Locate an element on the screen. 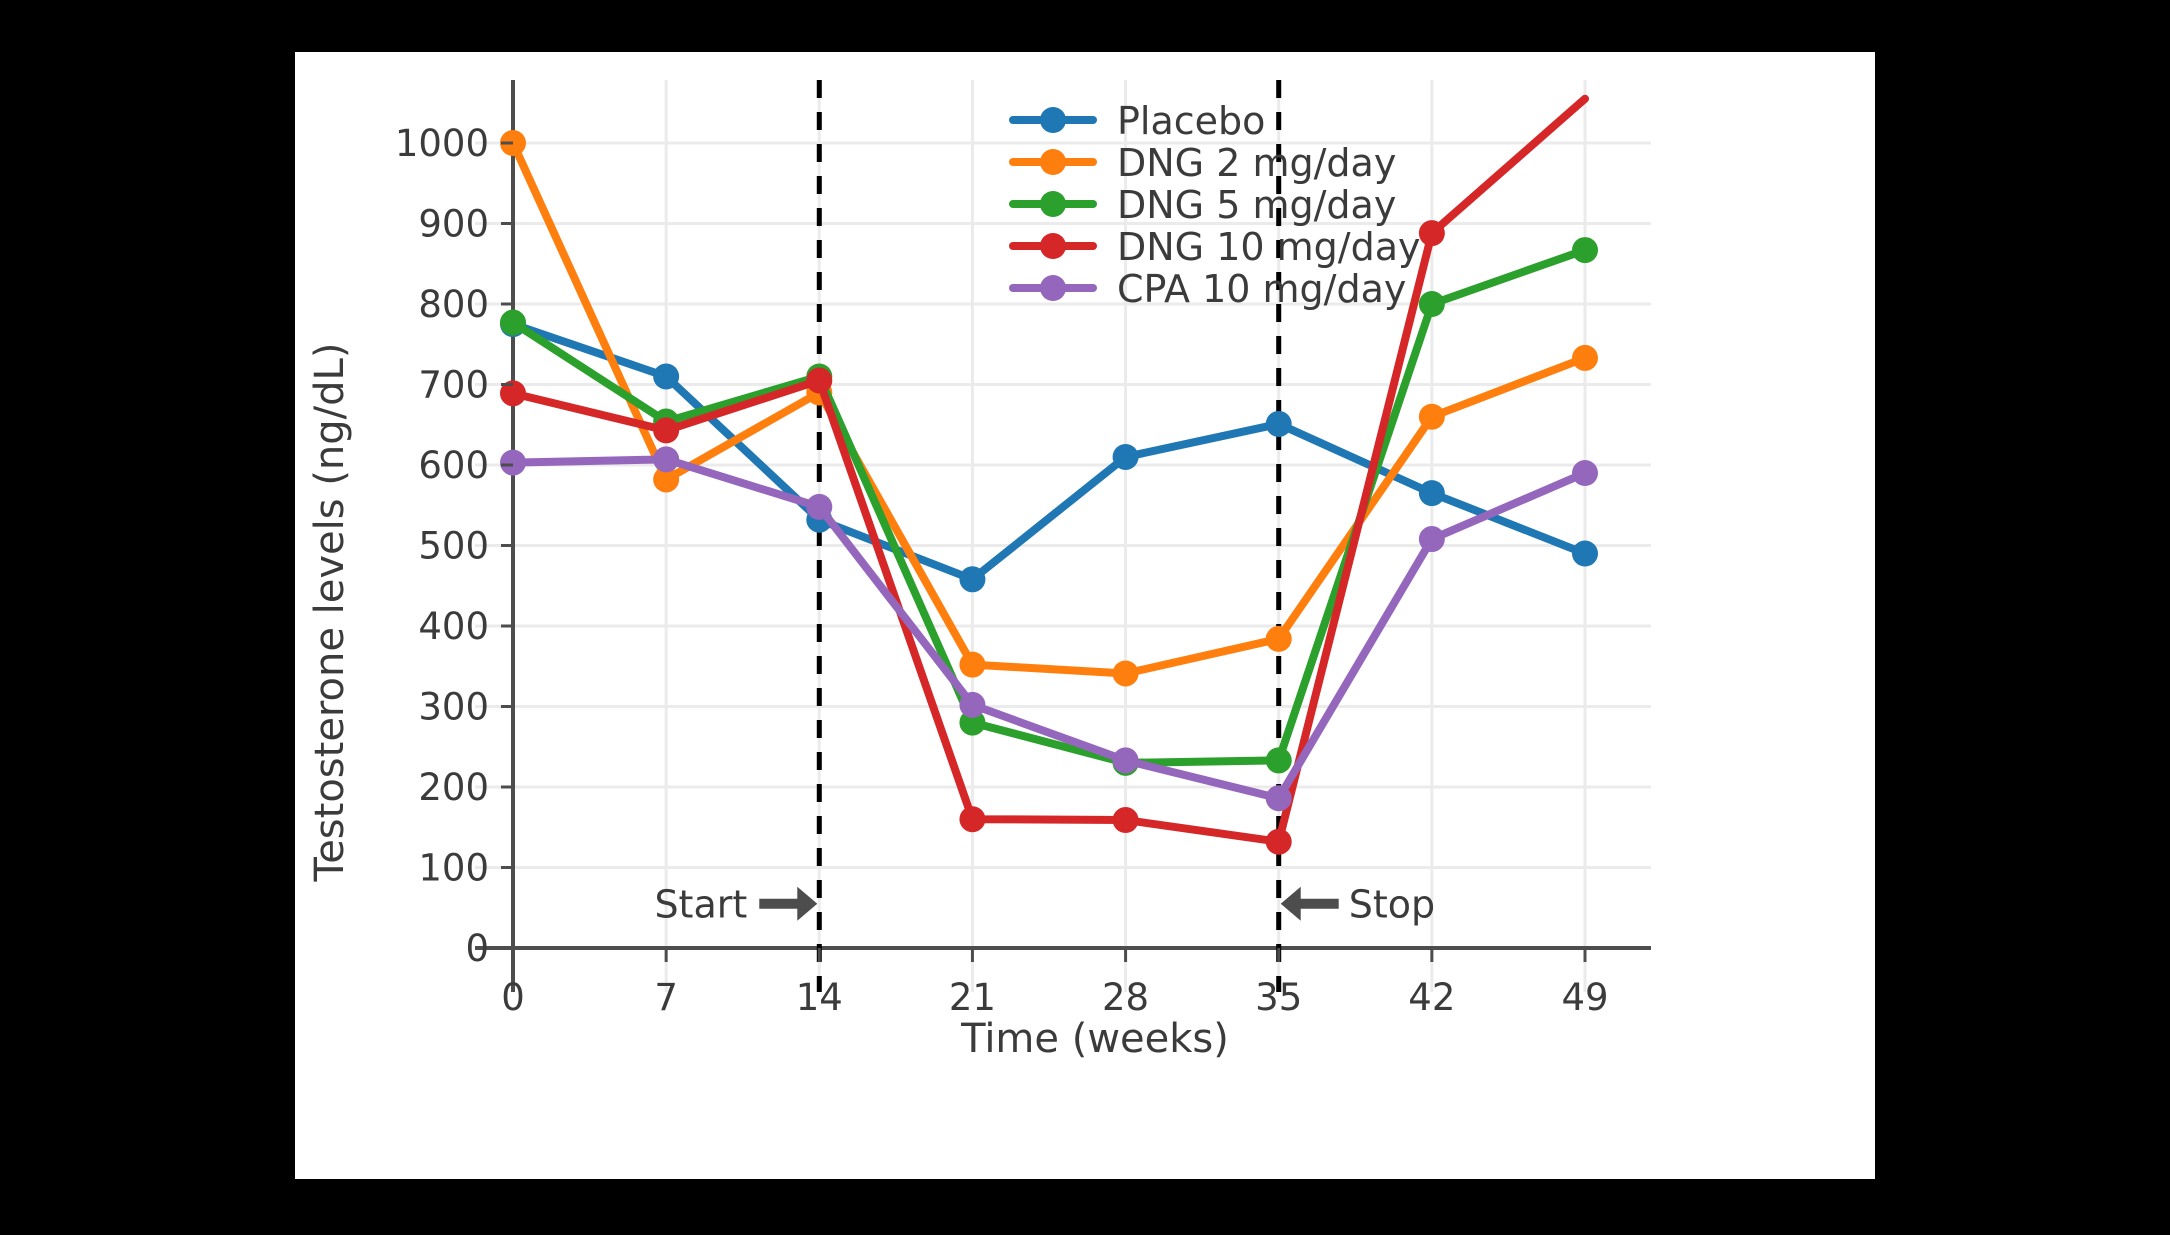  y-tick-label: 900 is located at coordinates (453, 224).